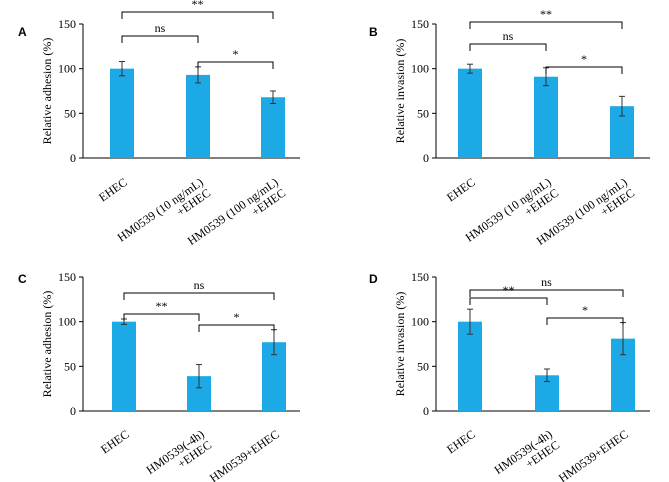  Describe the element at coordinates (373, 279) in the screenshot. I see `panel-label: D` at that location.